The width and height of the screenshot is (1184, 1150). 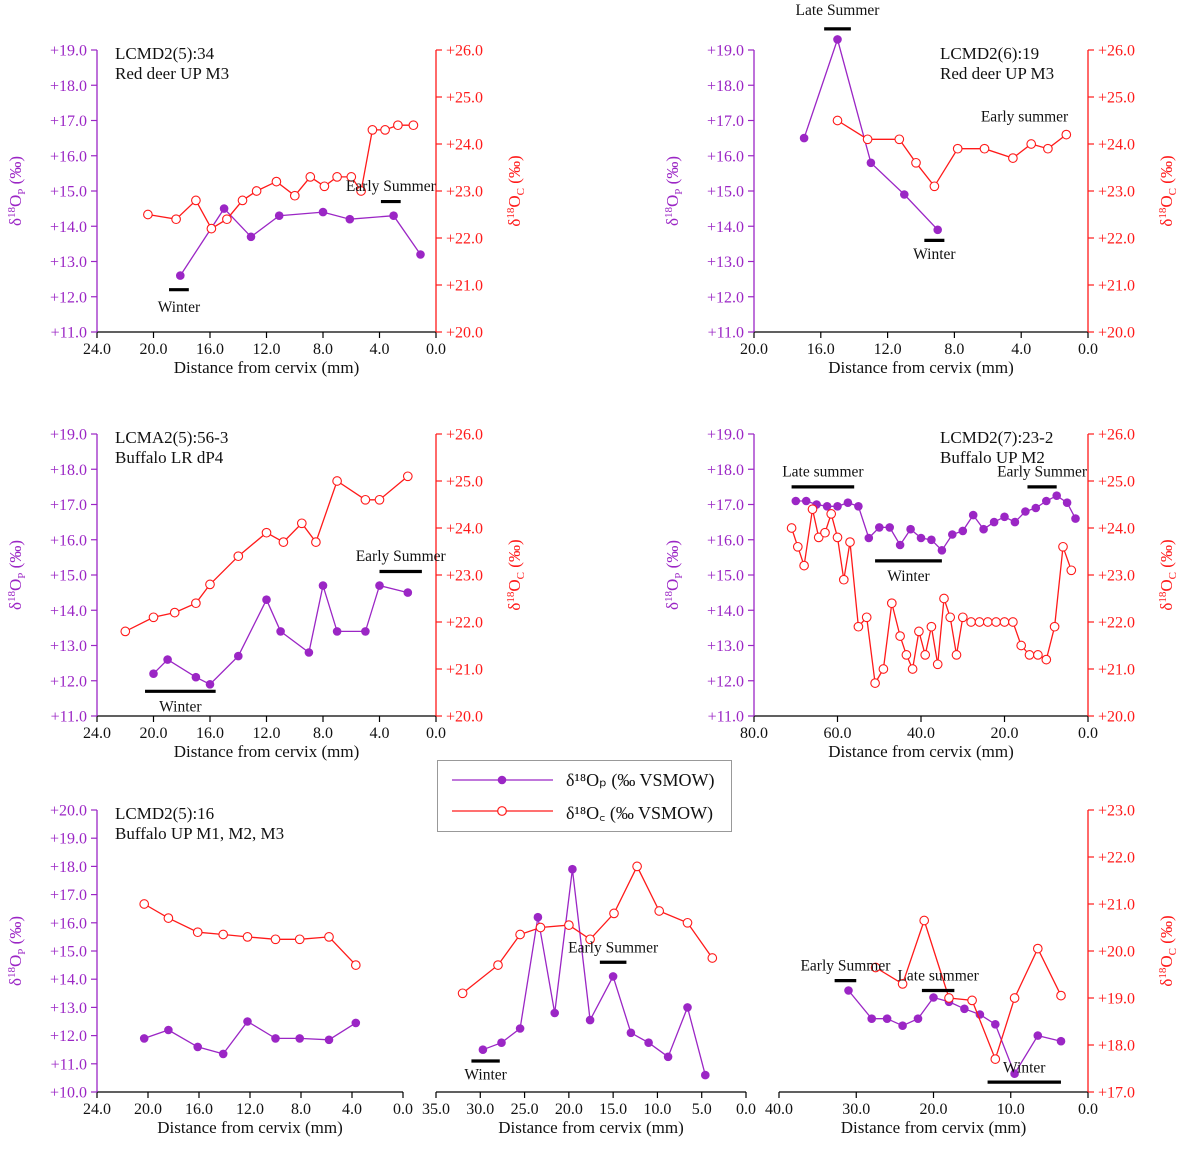 I want to click on left-y-tick-label: +15.0, so click(x=725, y=576).